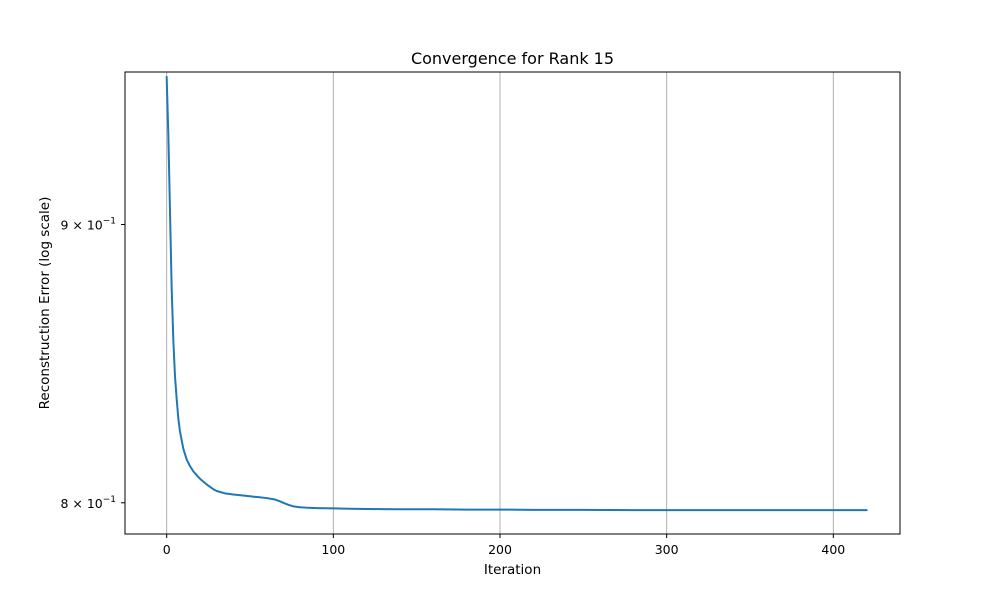 This screenshot has height=600, width=1000. What do you see at coordinates (333, 549) in the screenshot?
I see `x-tick-label: 100` at bounding box center [333, 549].